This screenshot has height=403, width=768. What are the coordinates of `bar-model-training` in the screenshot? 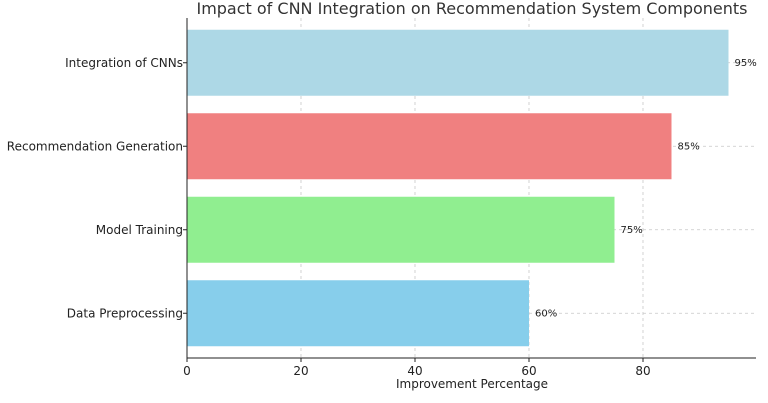 It's located at (401, 230).